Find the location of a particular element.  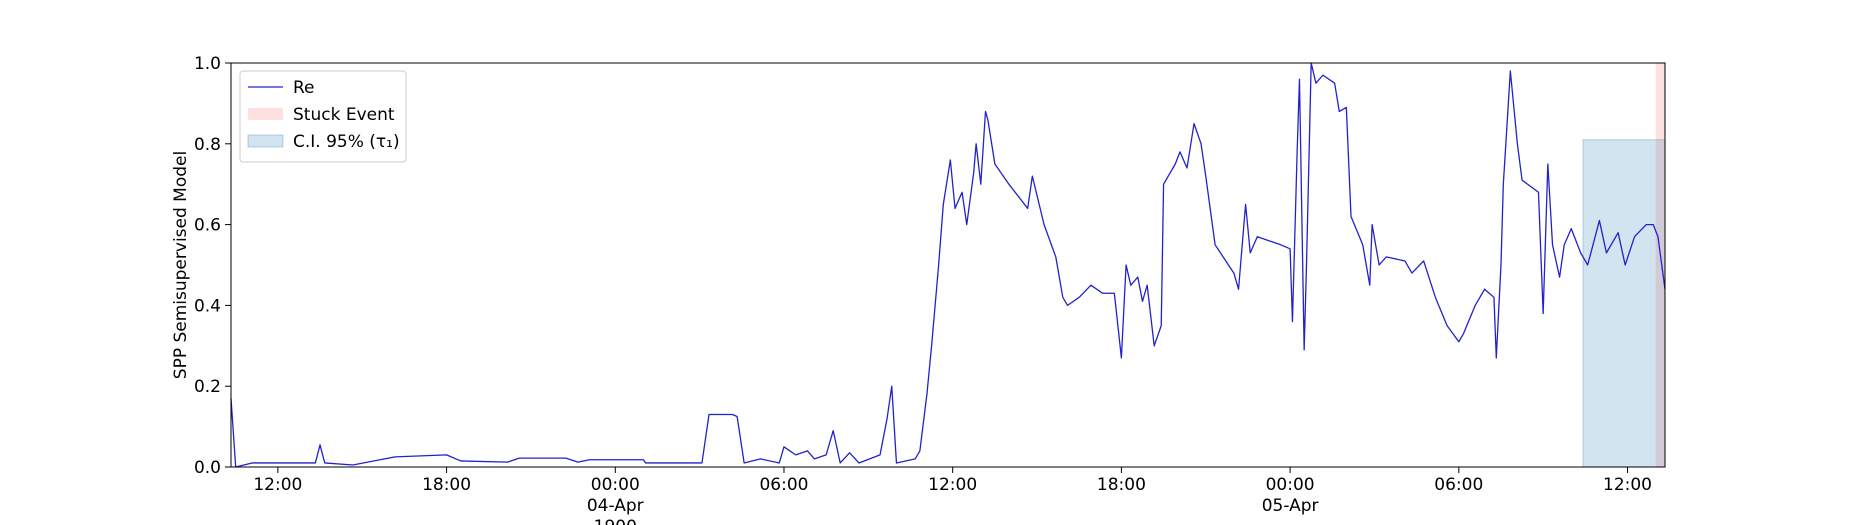

legend-label: Re is located at coordinates (304, 88).